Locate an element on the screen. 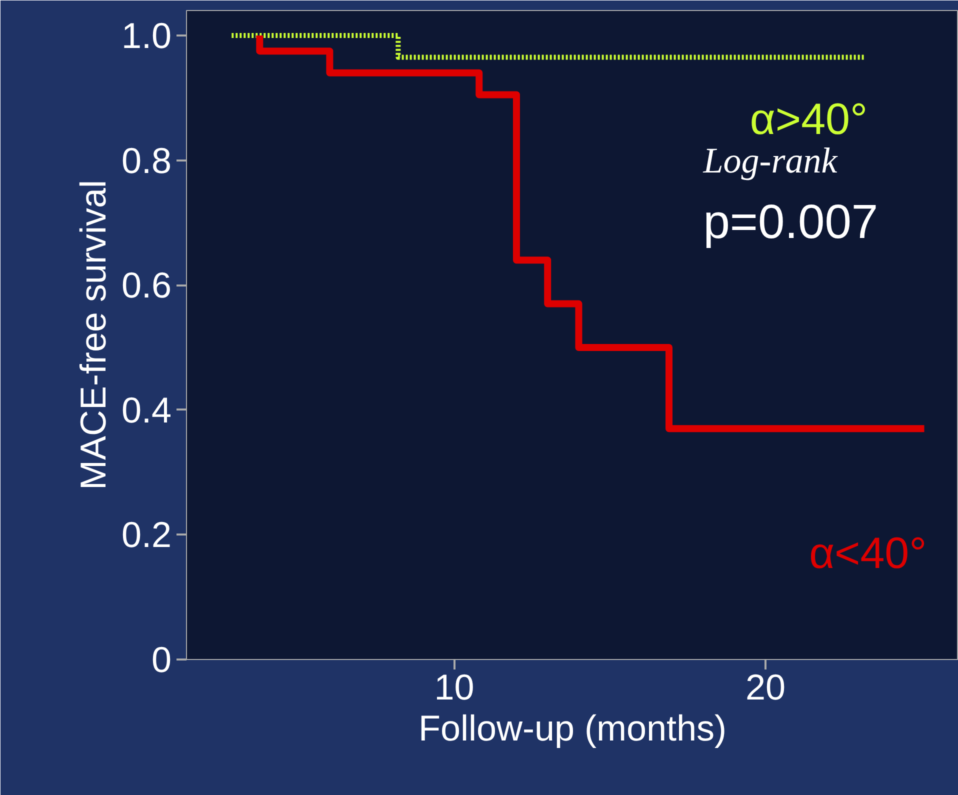  y-tick-label: 0.6 is located at coordinates (146, 285).